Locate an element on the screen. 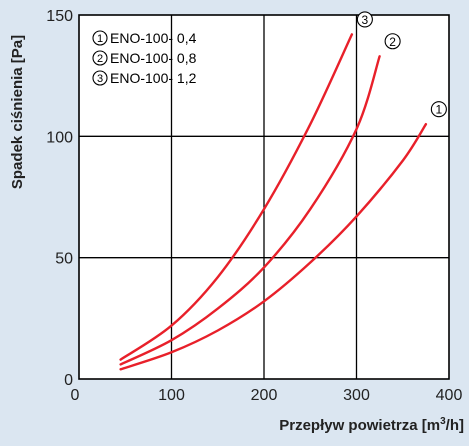 The width and height of the screenshot is (469, 446). x-tick-label: 300 is located at coordinates (356, 395).